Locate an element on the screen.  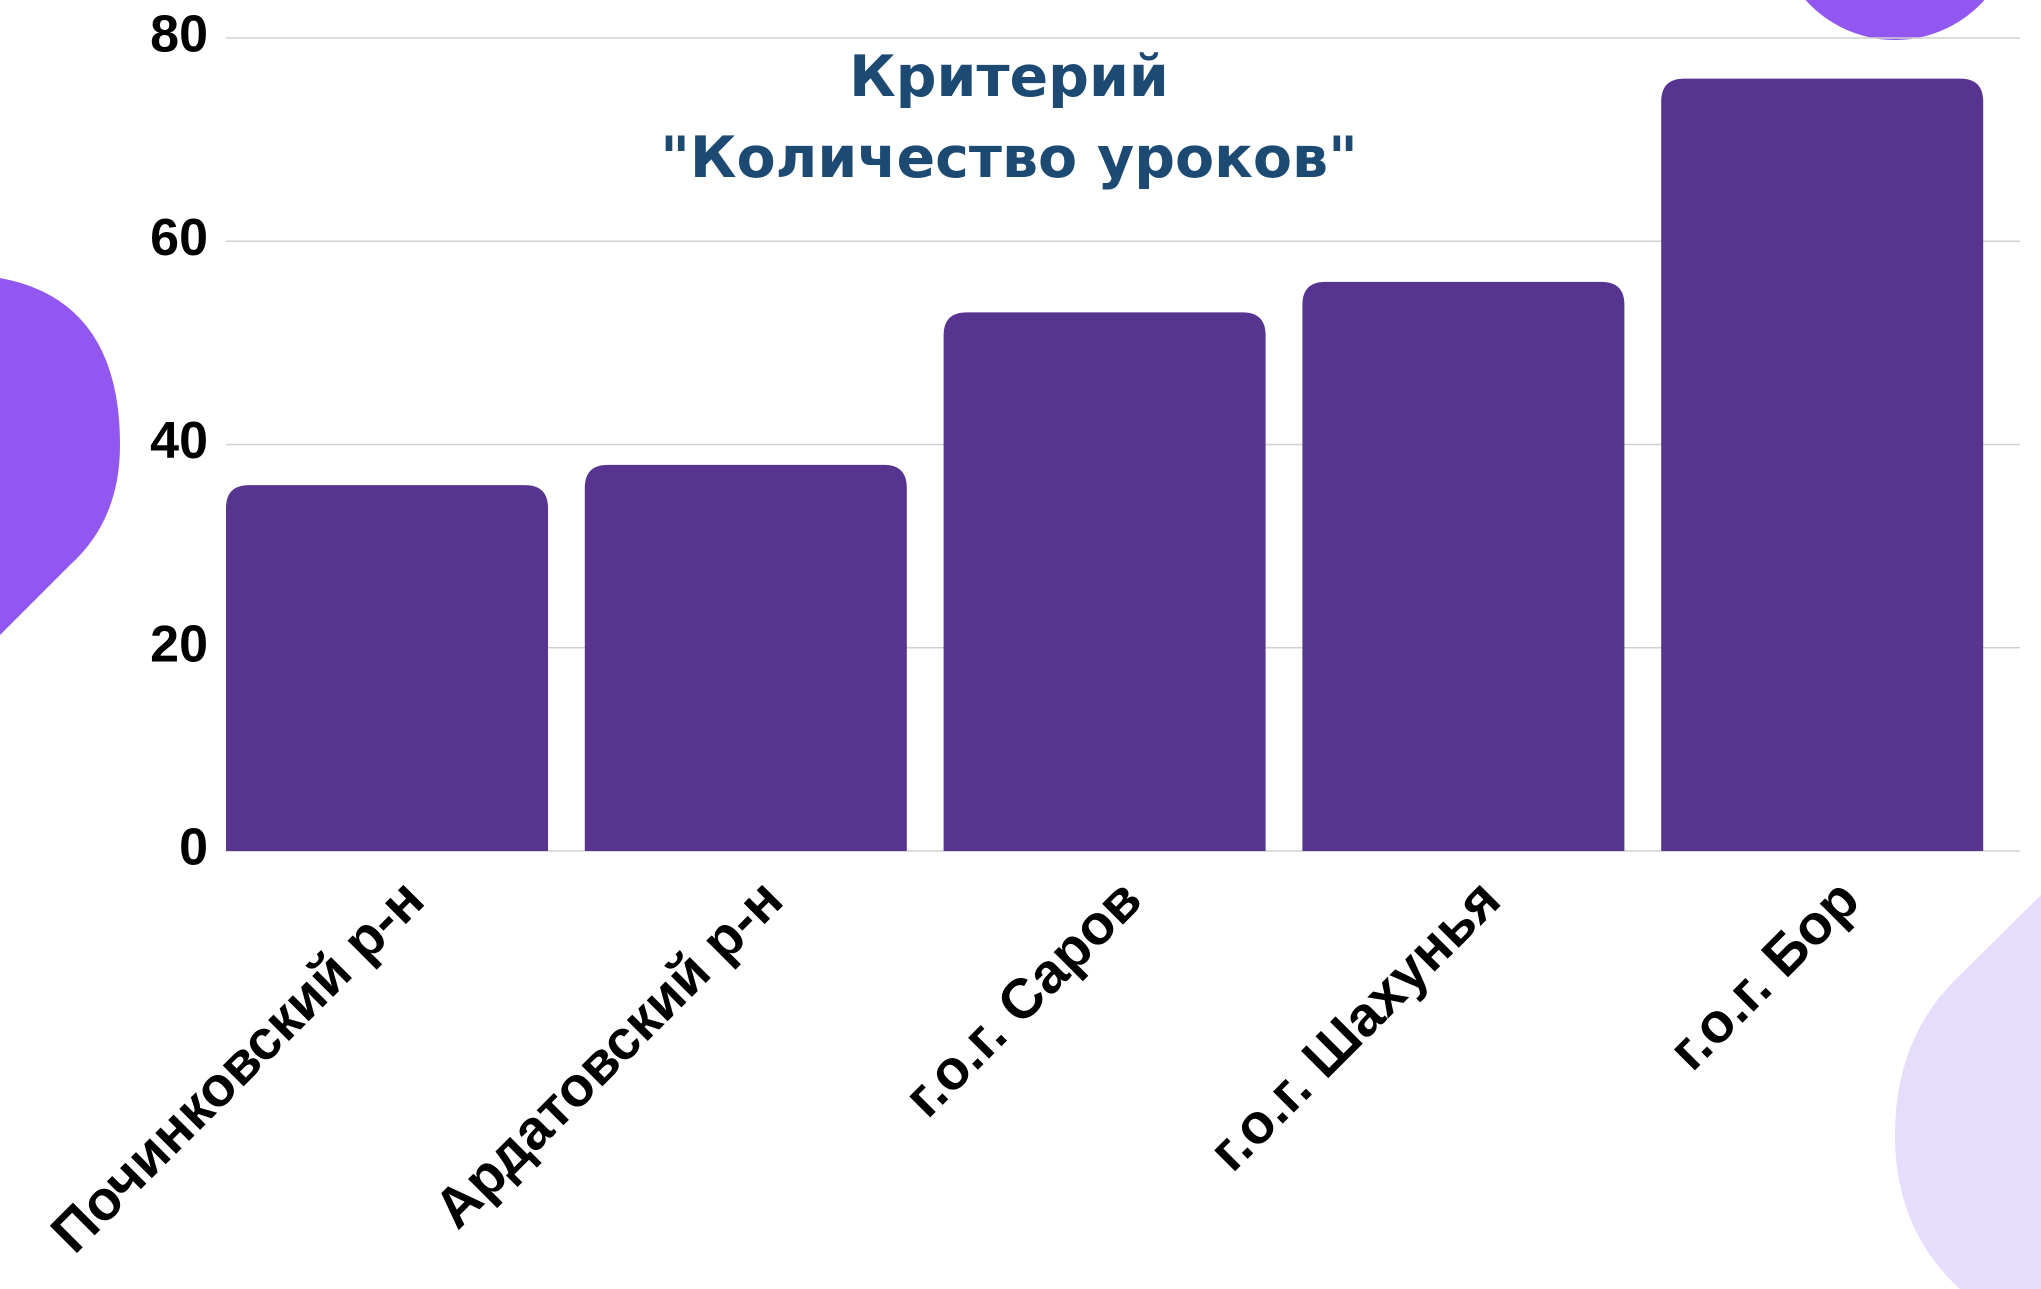
y-tick-label: 60 is located at coordinates (179, 238).